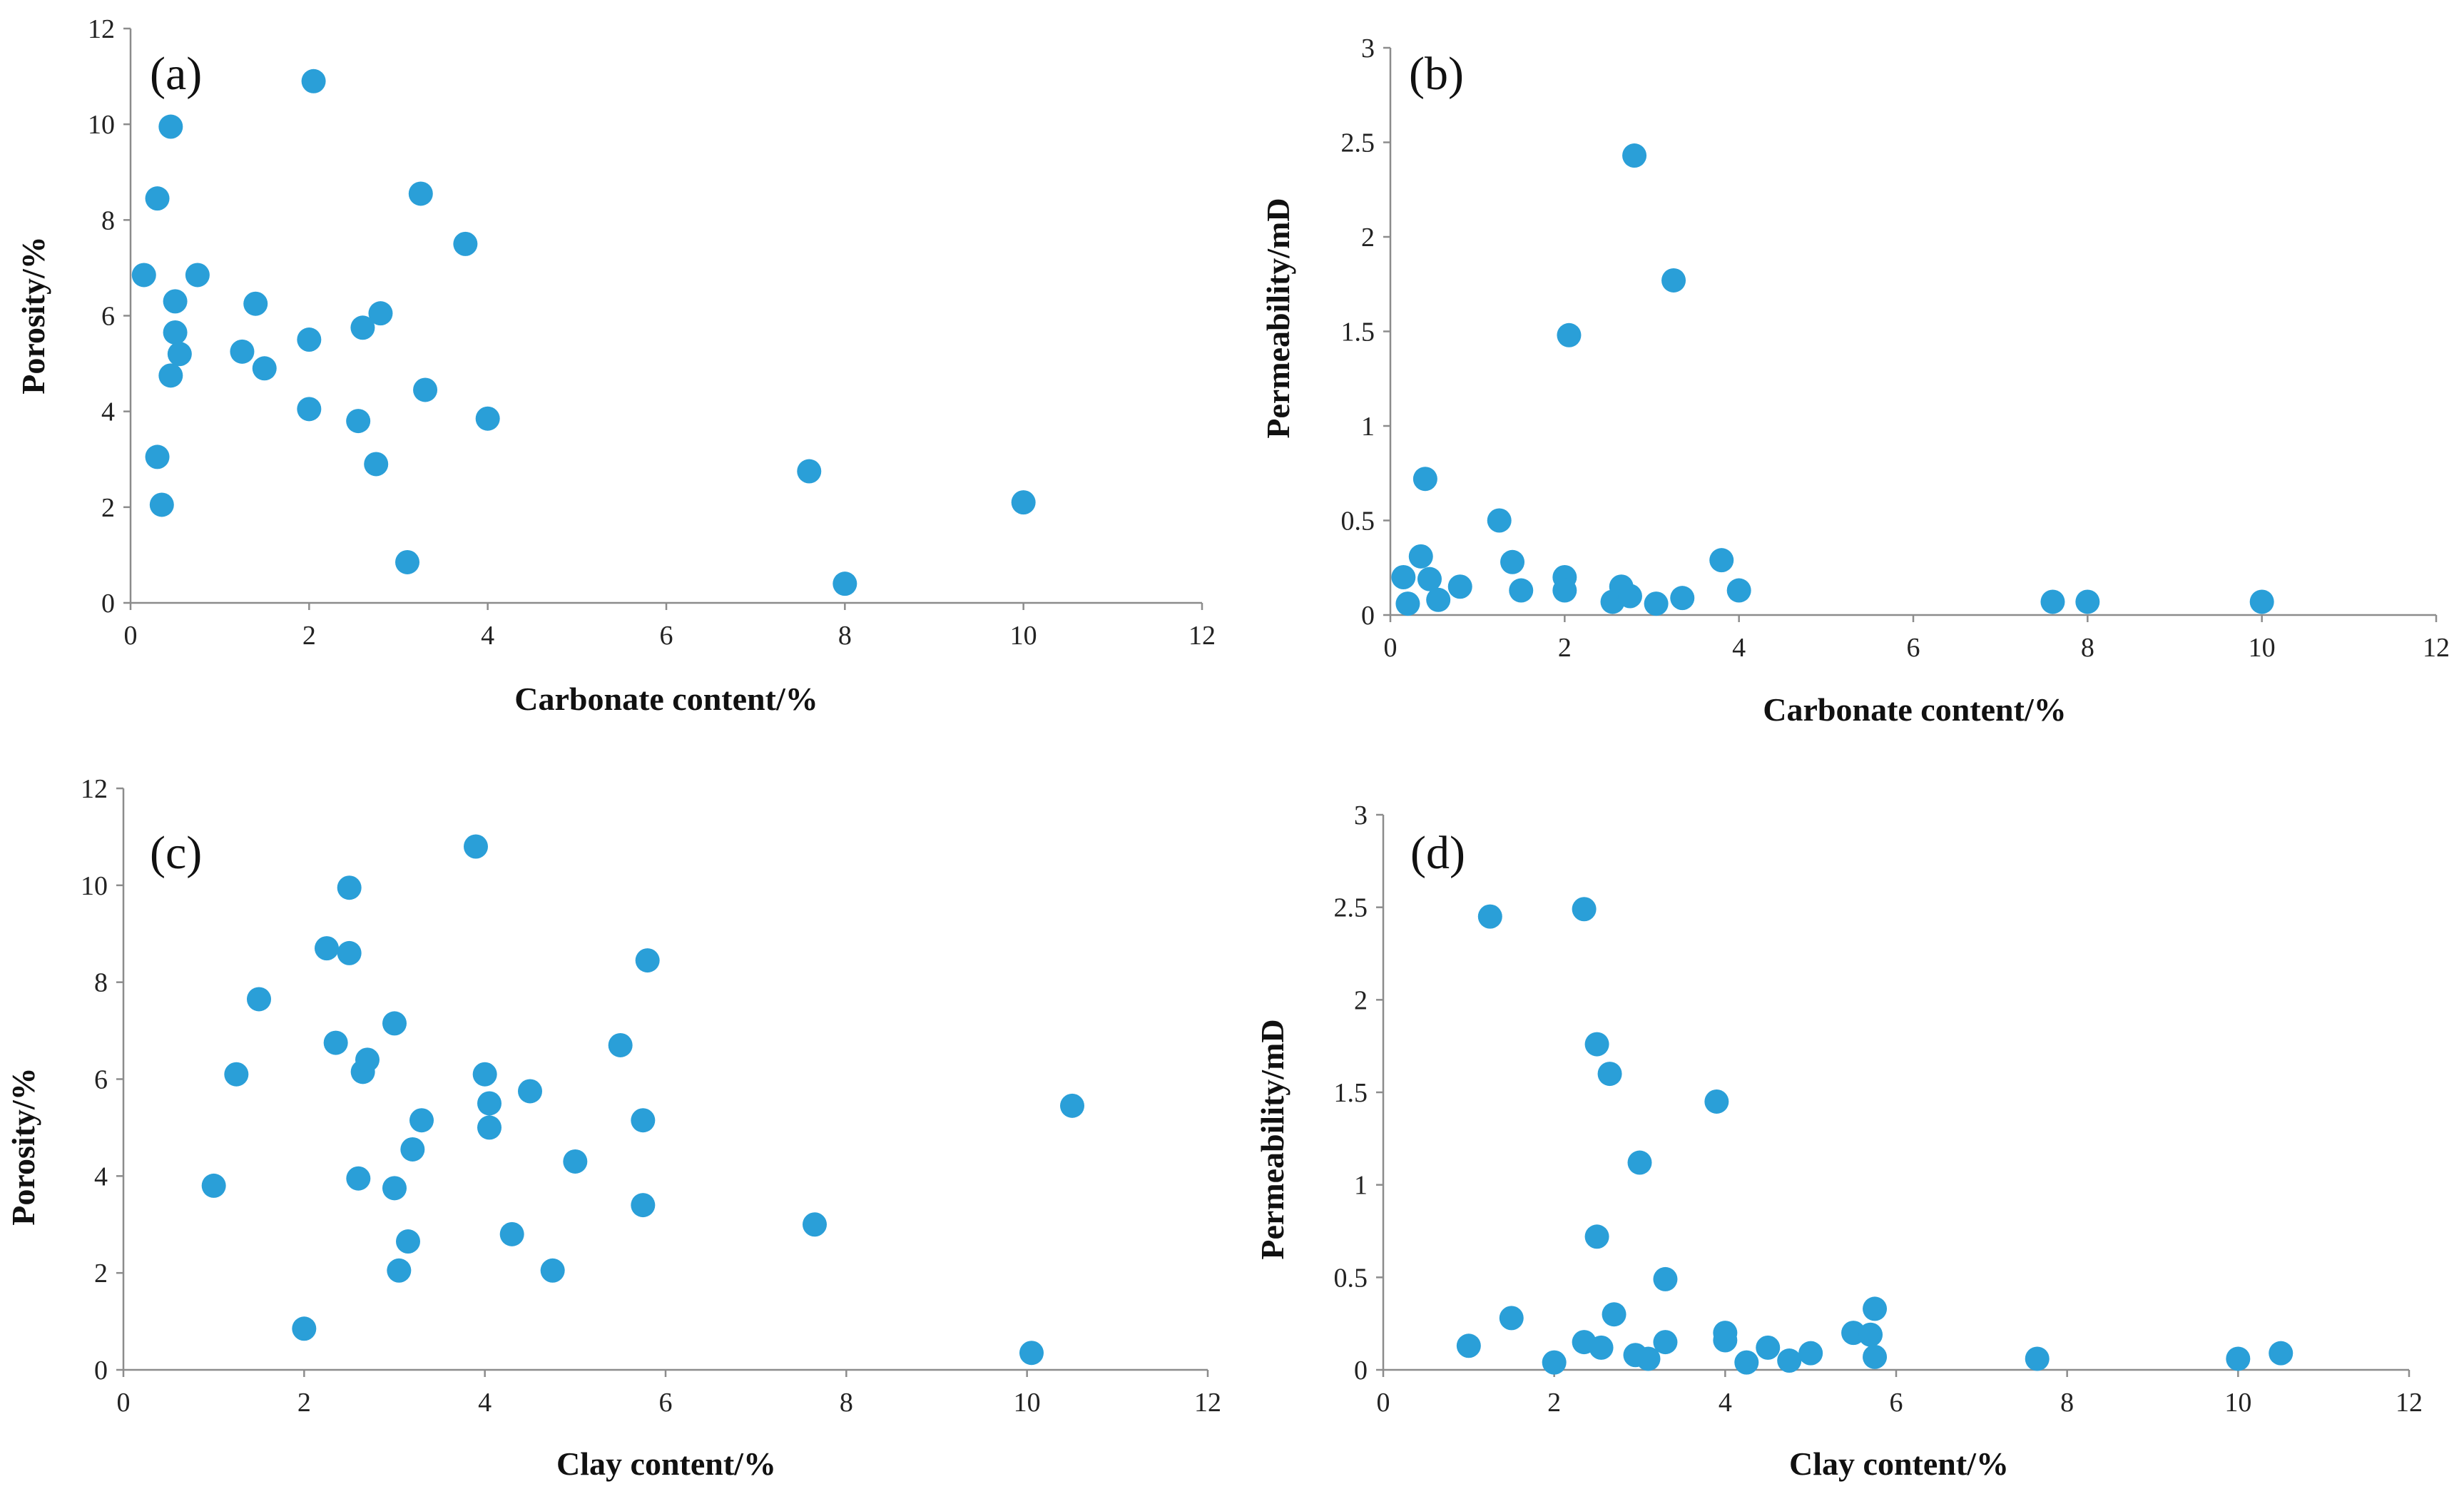 The image size is (2464, 1494). I want to click on panel-label: (b), so click(1436, 74).